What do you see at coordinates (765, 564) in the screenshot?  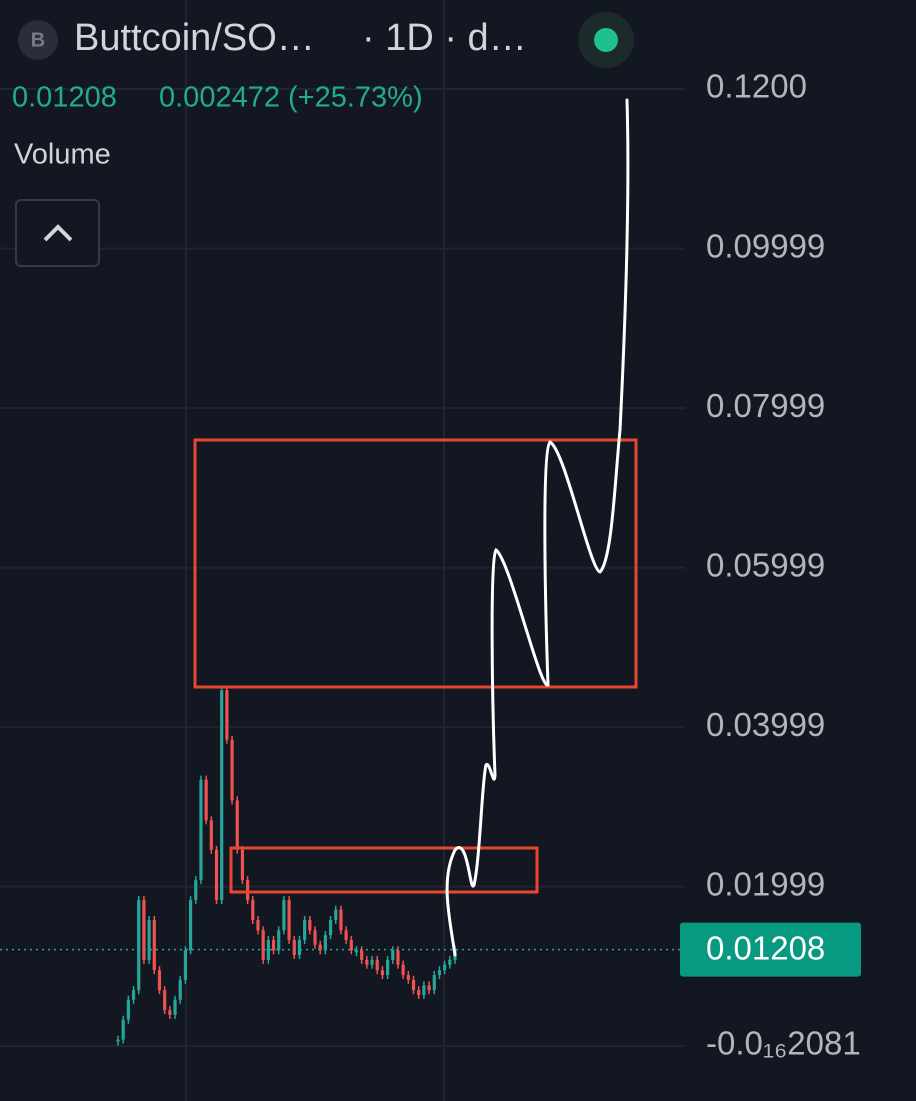 I see `y-tick-label: 0.05999` at bounding box center [765, 564].